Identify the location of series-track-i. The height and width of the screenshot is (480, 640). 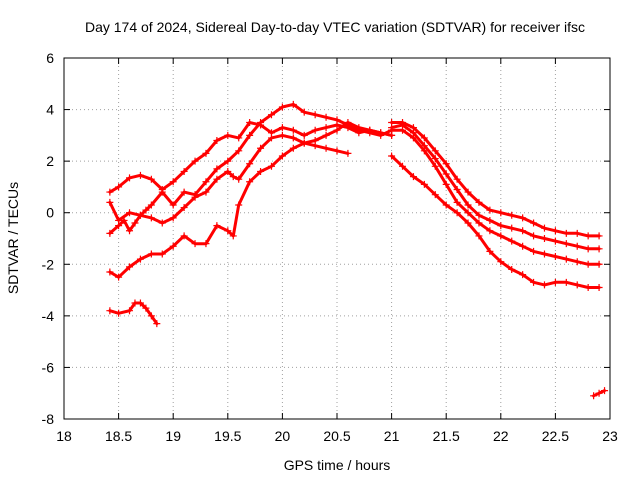
(495, 221).